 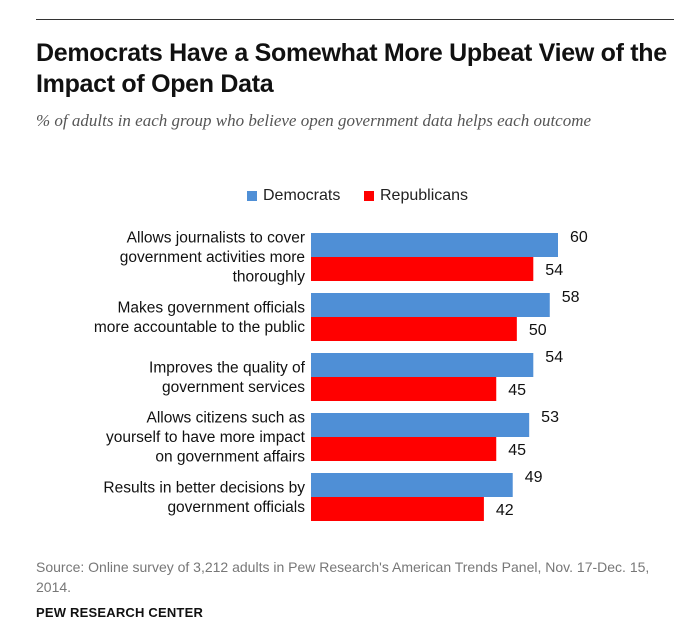 What do you see at coordinates (233, 387) in the screenshot?
I see `category-label-line: government services` at bounding box center [233, 387].